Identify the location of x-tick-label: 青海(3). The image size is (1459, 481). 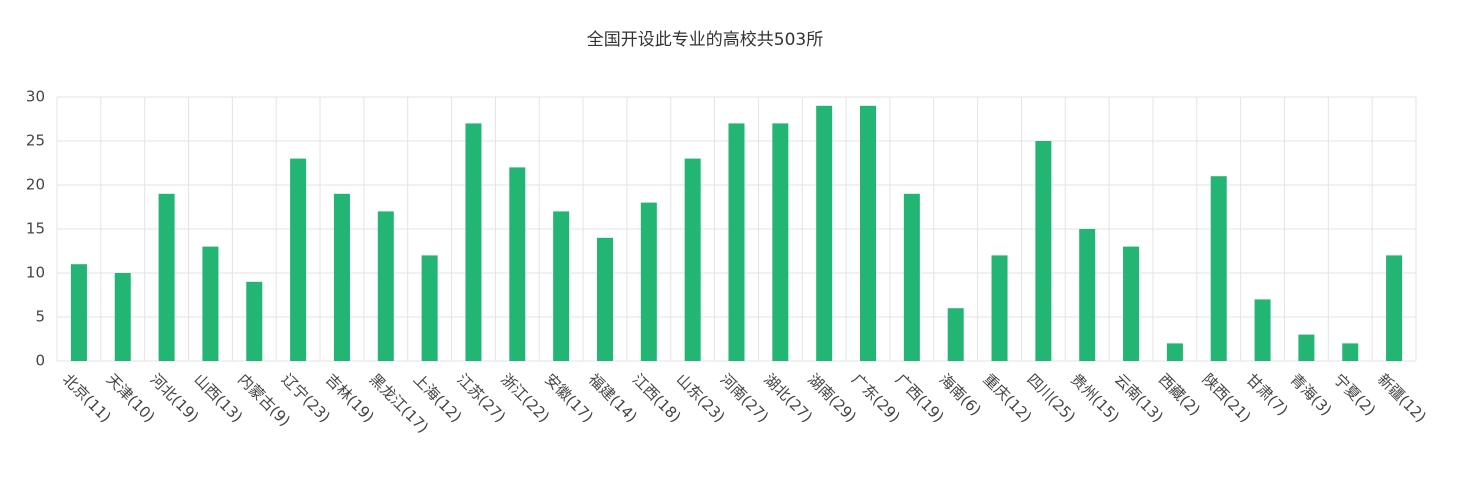
(1310, 394).